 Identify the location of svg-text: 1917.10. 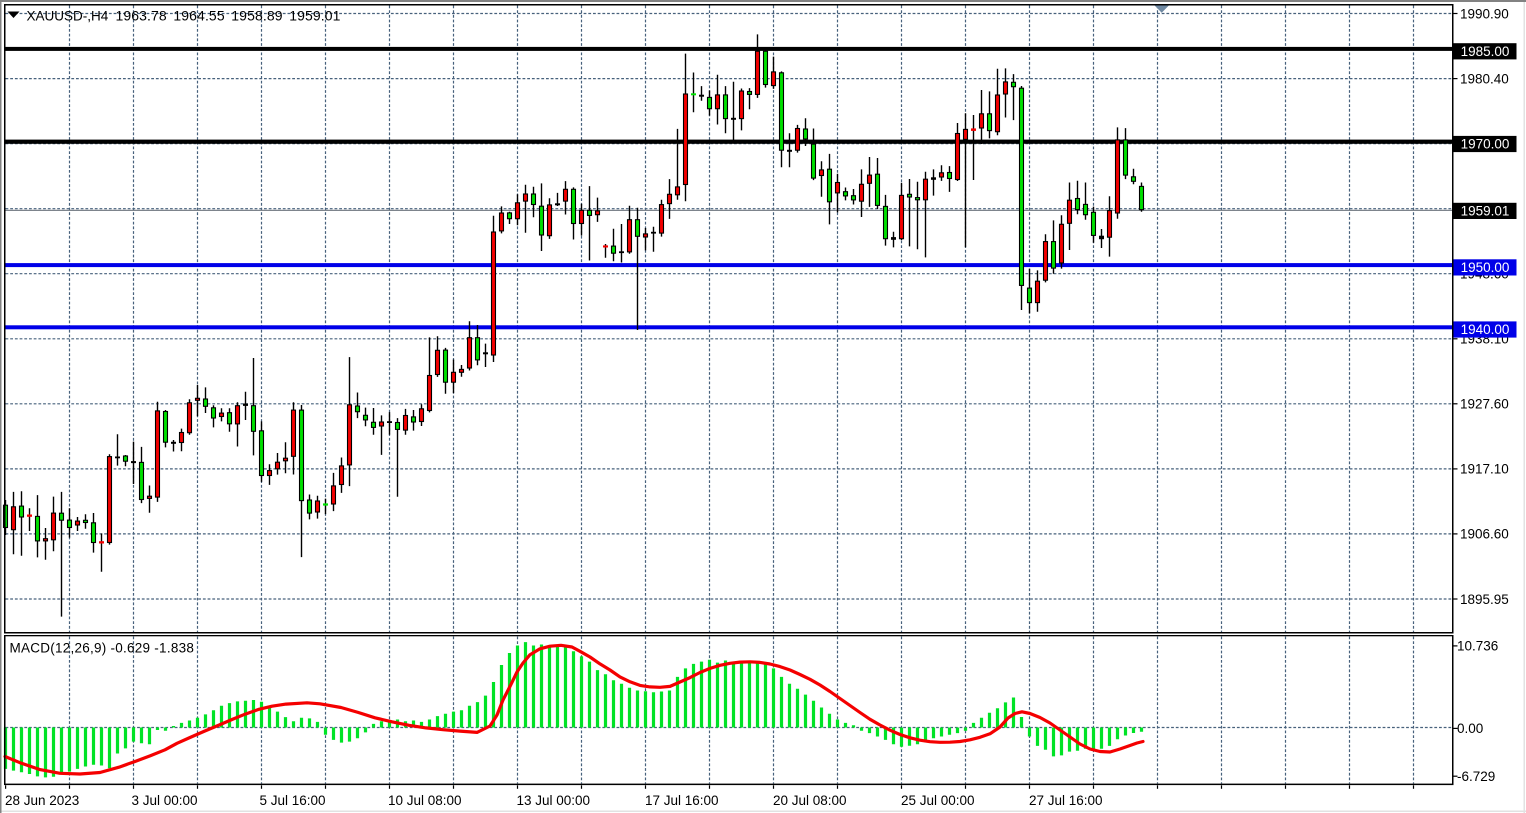
(1484, 469).